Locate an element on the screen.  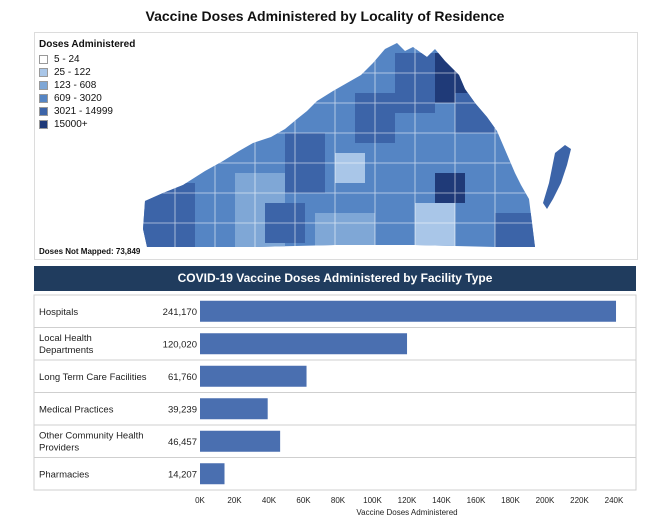
x-tick-label: 240K is located at coordinates (614, 500).